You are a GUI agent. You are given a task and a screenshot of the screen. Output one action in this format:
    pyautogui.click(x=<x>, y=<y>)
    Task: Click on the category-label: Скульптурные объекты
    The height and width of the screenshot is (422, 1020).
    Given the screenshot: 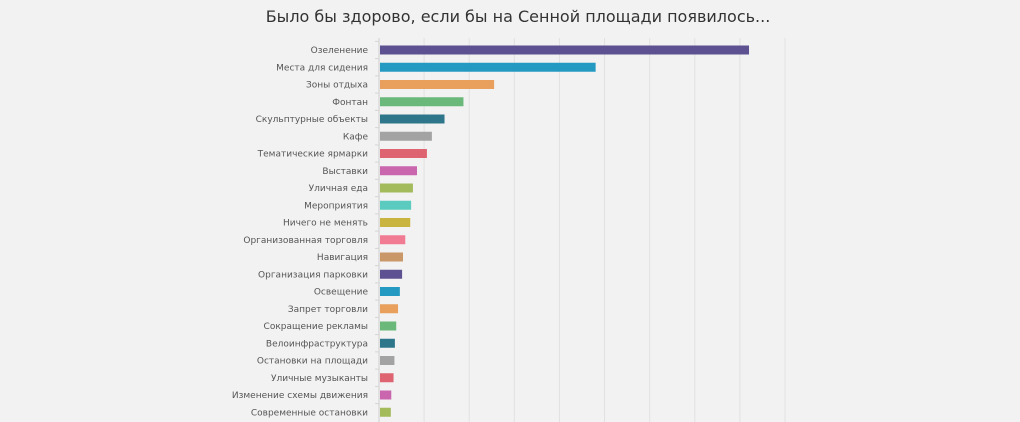 What is the action you would take?
    pyautogui.click(x=312, y=120)
    